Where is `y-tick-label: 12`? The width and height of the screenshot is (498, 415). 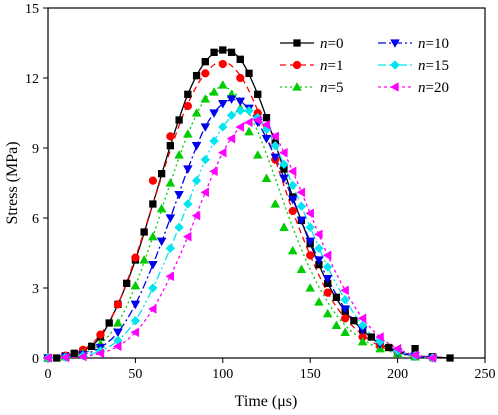
y-tick-label: 12 is located at coordinates (32, 79).